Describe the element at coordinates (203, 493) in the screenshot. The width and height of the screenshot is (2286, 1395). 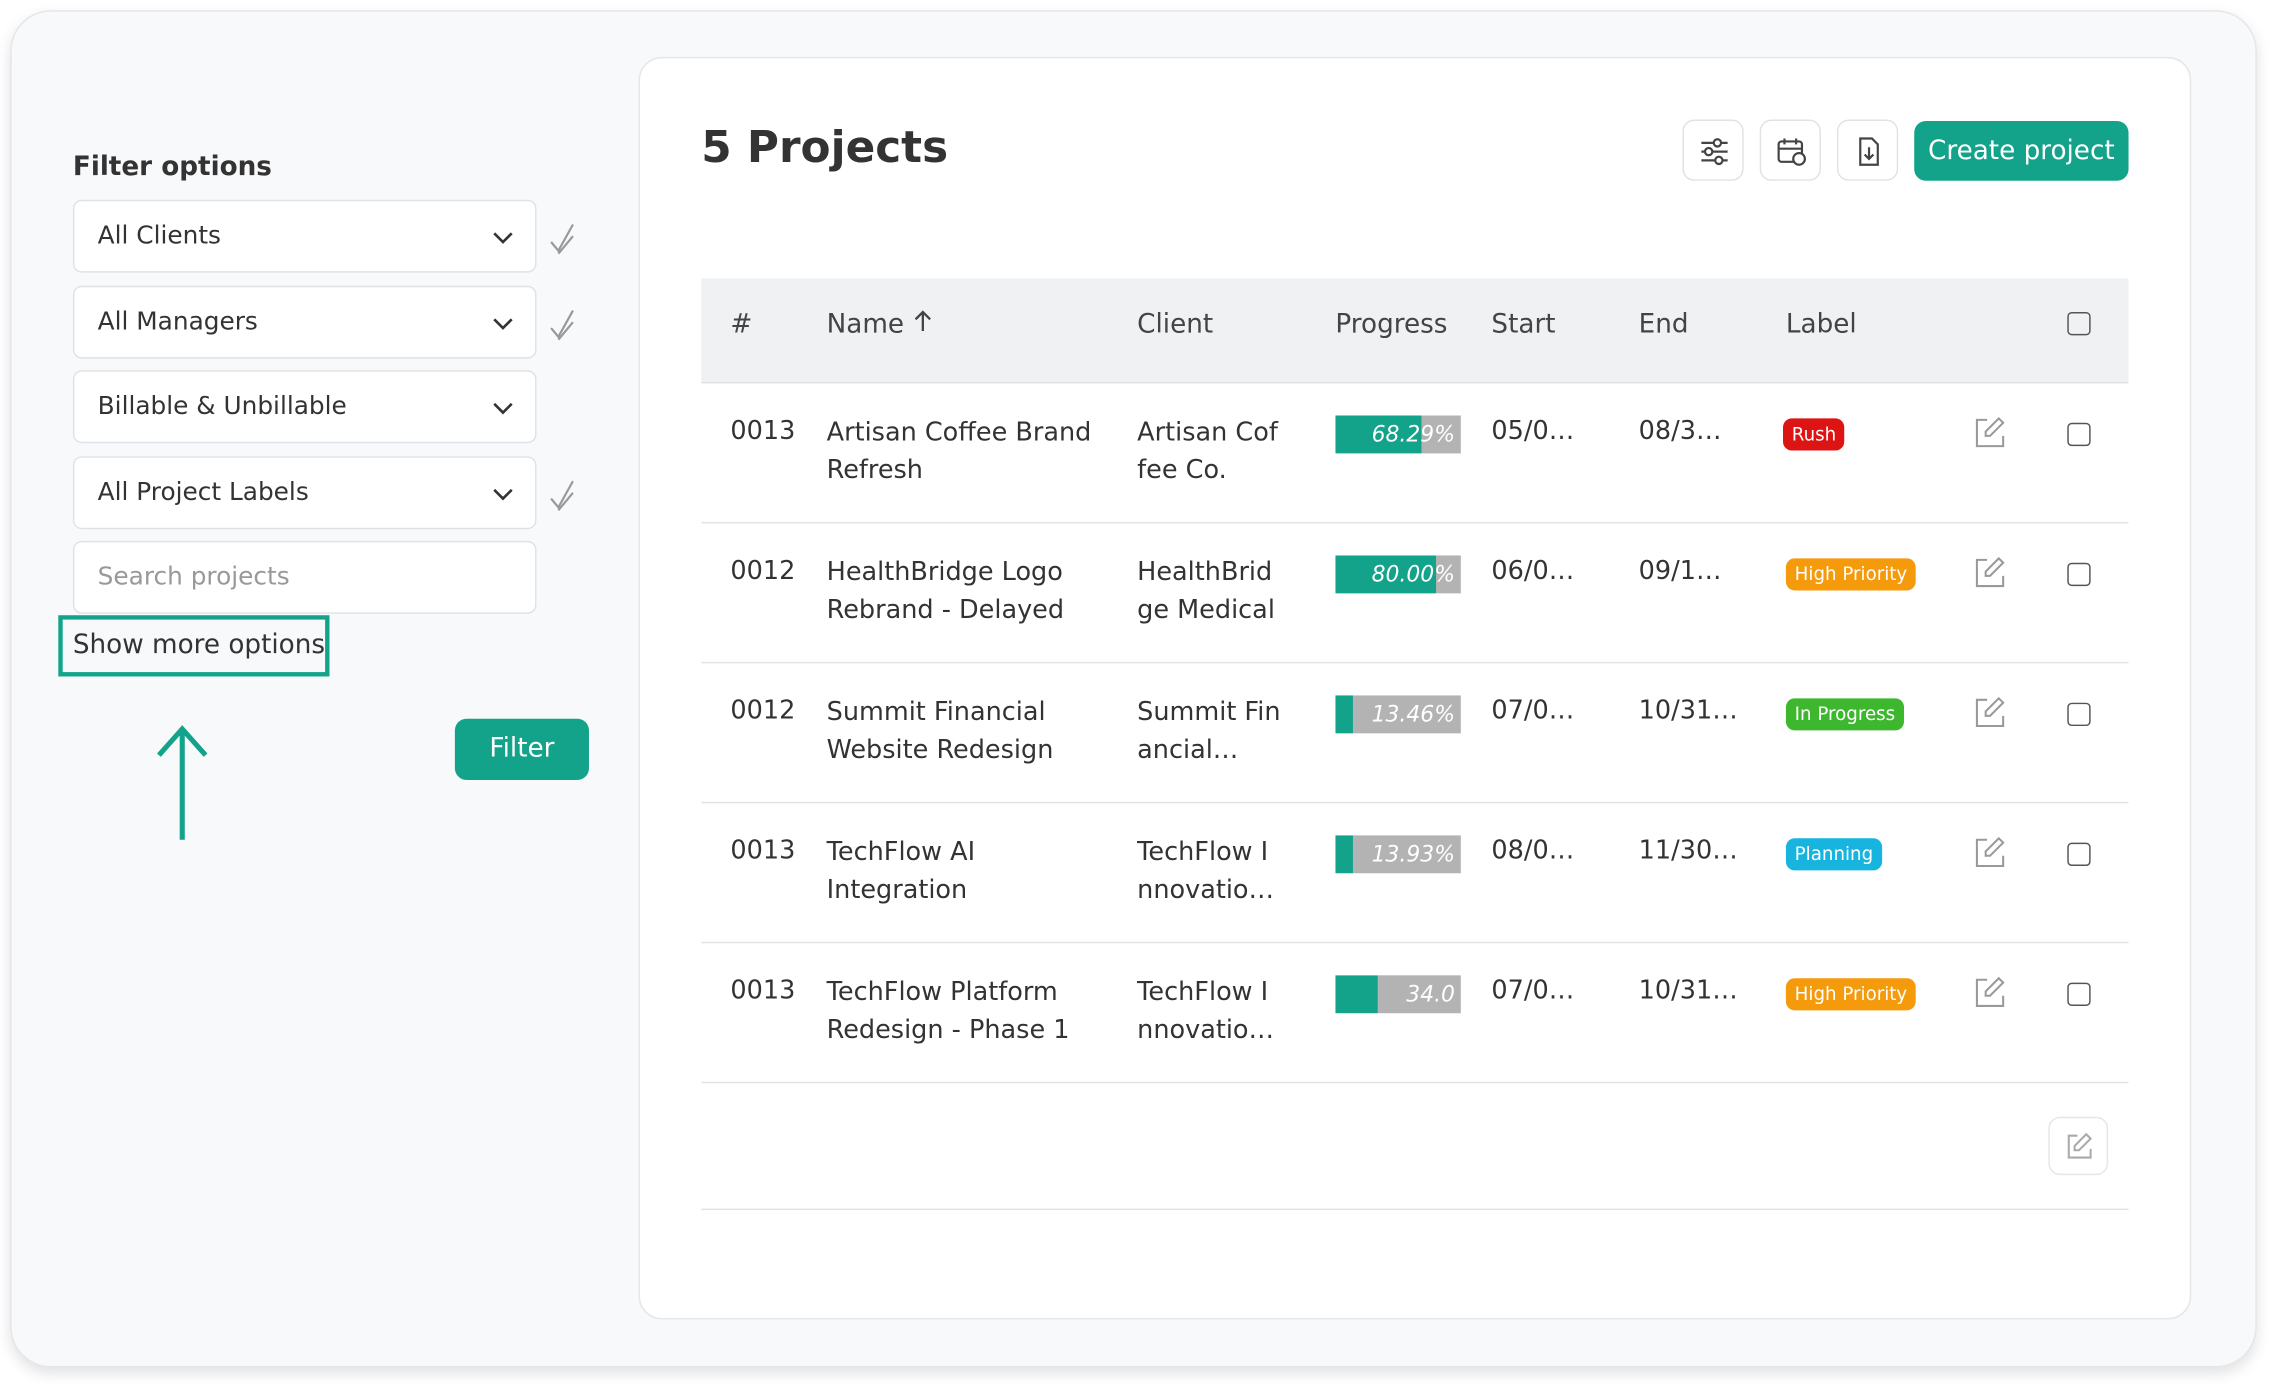
I see `select-text: All Project Labels` at that location.